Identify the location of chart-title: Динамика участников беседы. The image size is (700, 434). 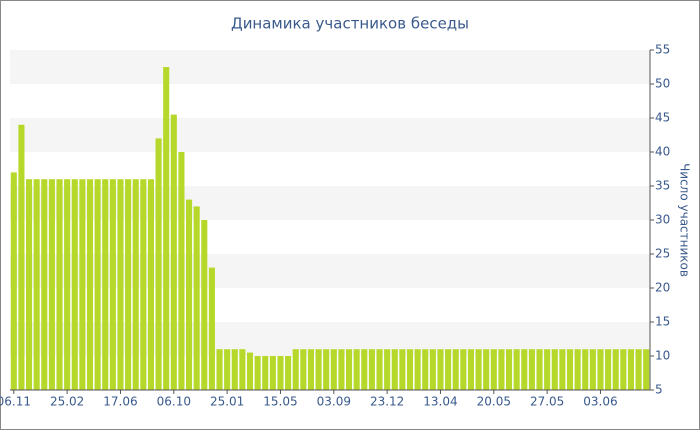
(350, 24).